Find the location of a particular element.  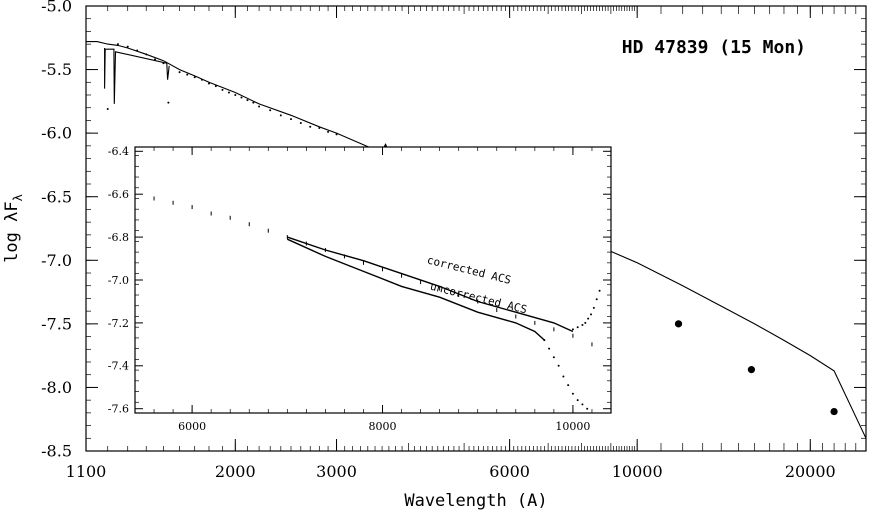

y-tick-label: -6.6 is located at coordinates (118, 194).